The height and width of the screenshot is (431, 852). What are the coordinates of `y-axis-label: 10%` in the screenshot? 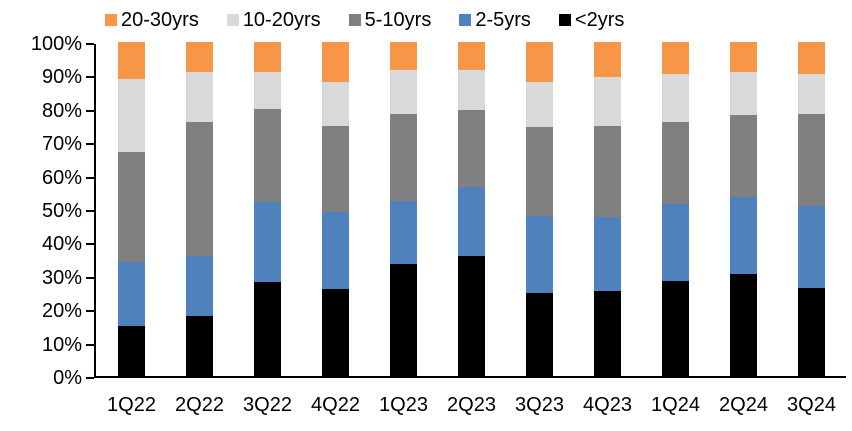 It's located at (61, 344).